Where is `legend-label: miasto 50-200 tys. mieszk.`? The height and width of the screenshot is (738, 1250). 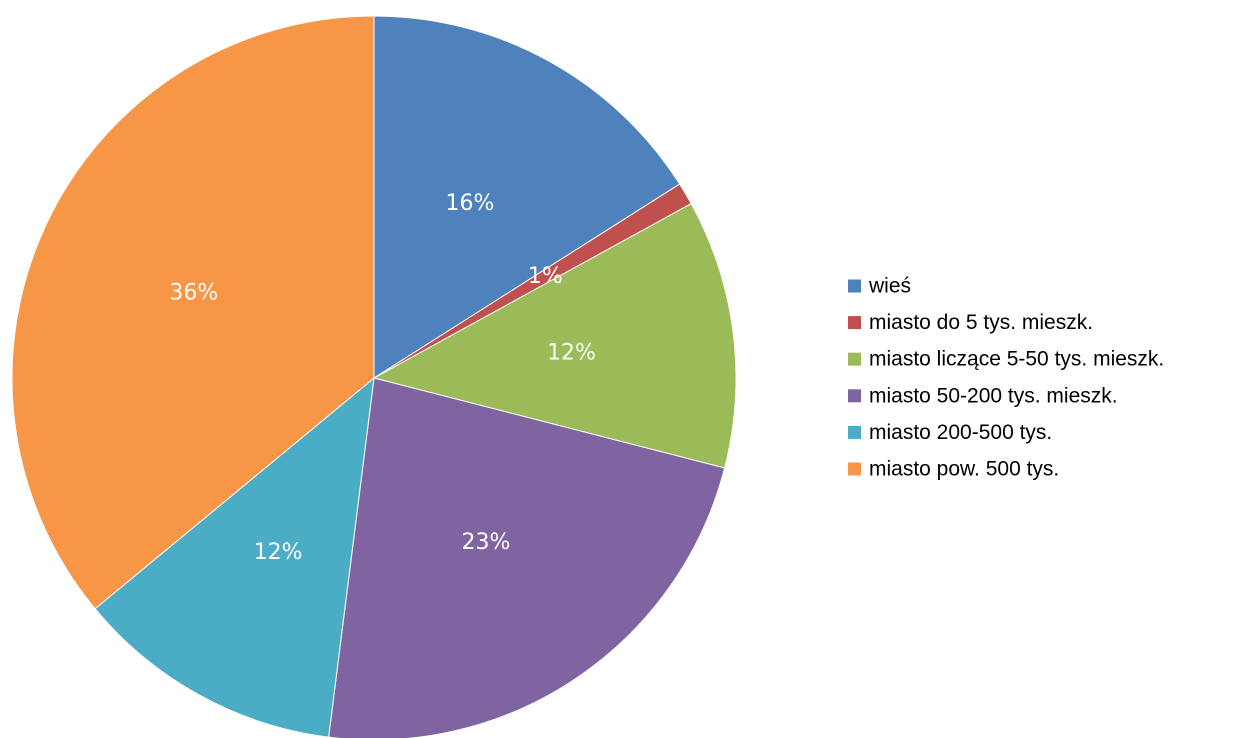
legend-label: miasto 50-200 tys. mieszk. is located at coordinates (993, 395).